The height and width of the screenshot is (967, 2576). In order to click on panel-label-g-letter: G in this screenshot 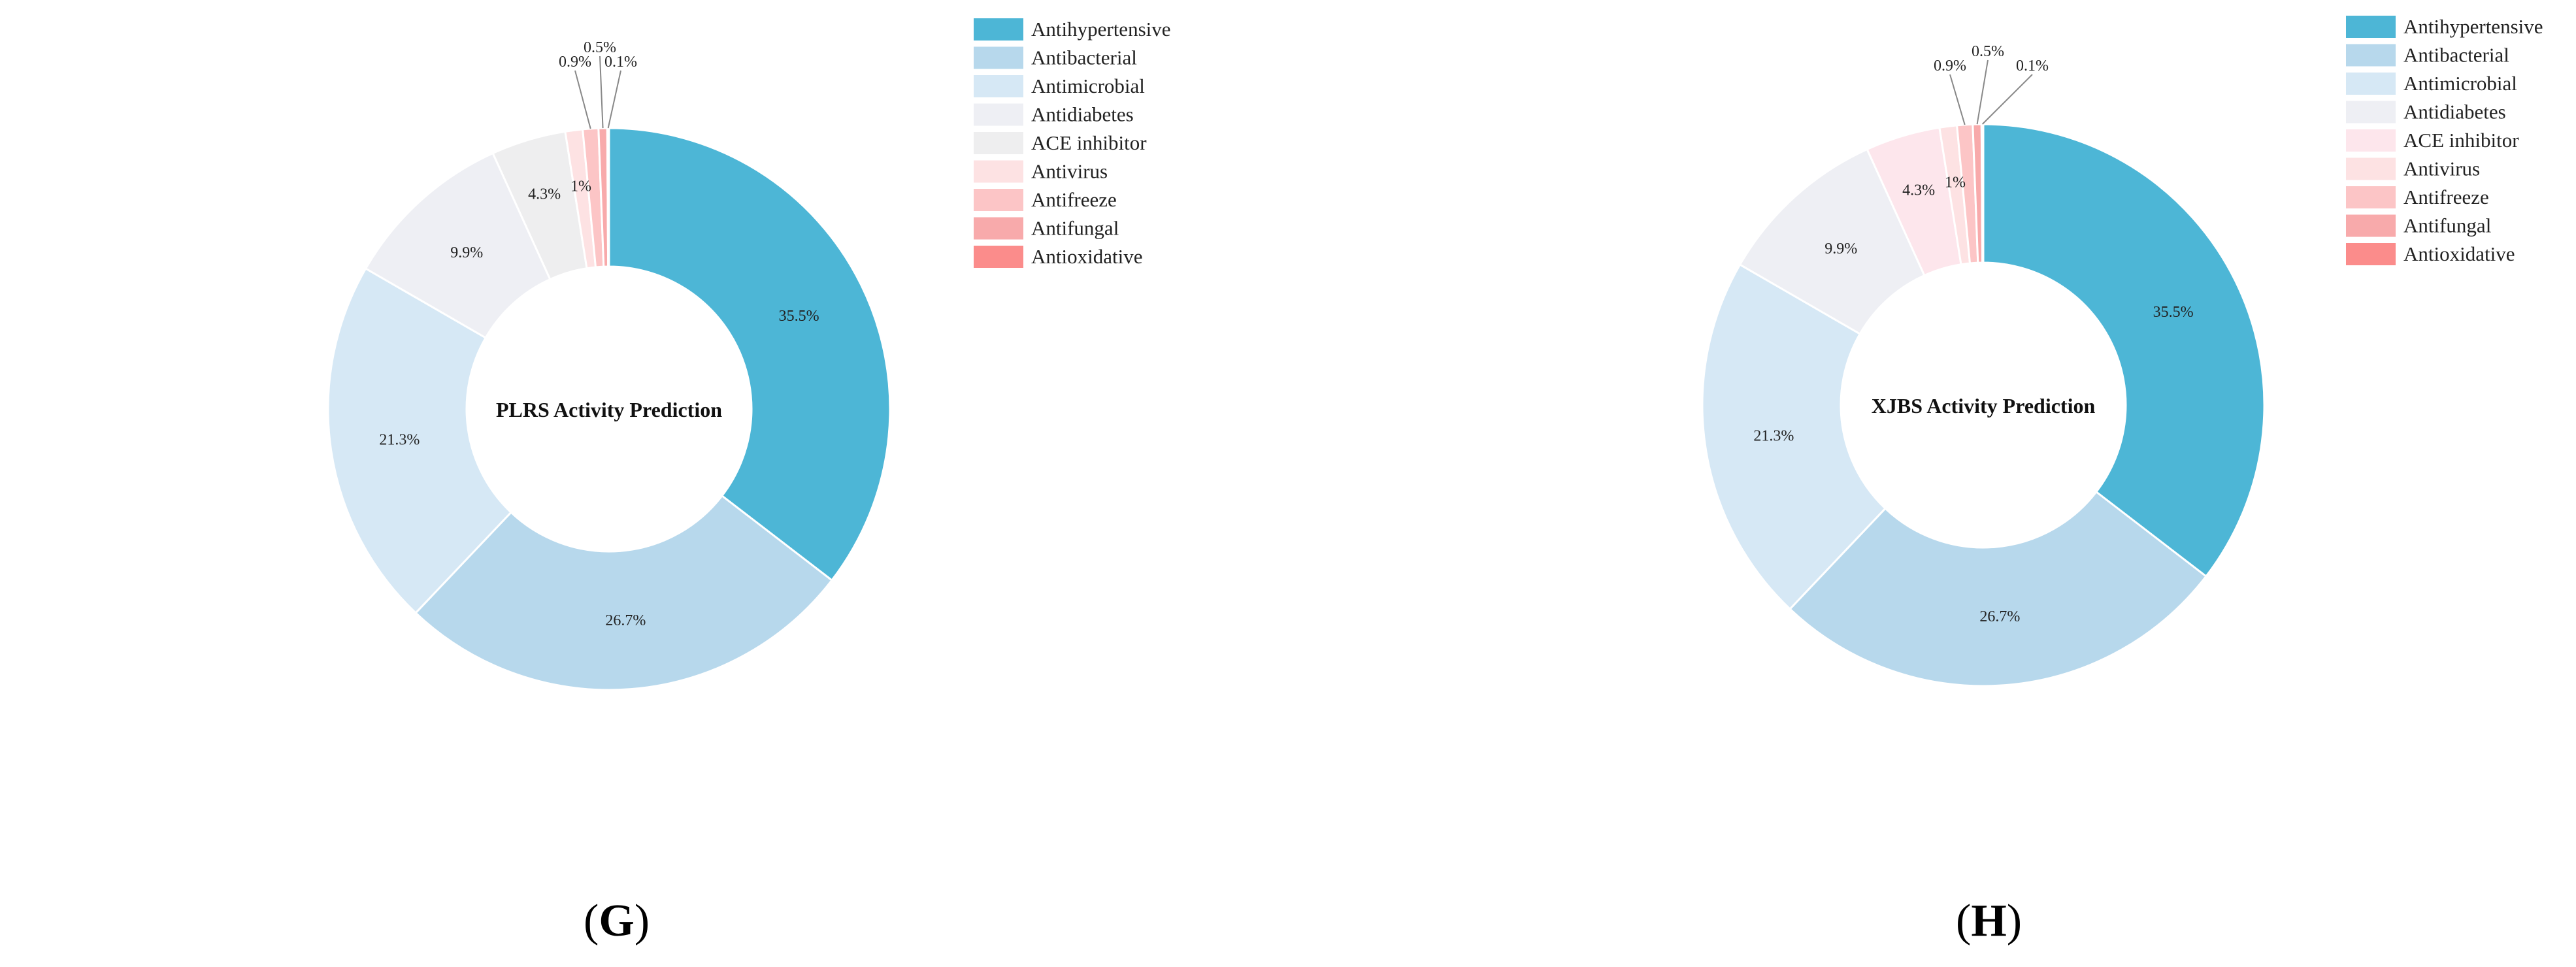, I will do `click(617, 921)`.